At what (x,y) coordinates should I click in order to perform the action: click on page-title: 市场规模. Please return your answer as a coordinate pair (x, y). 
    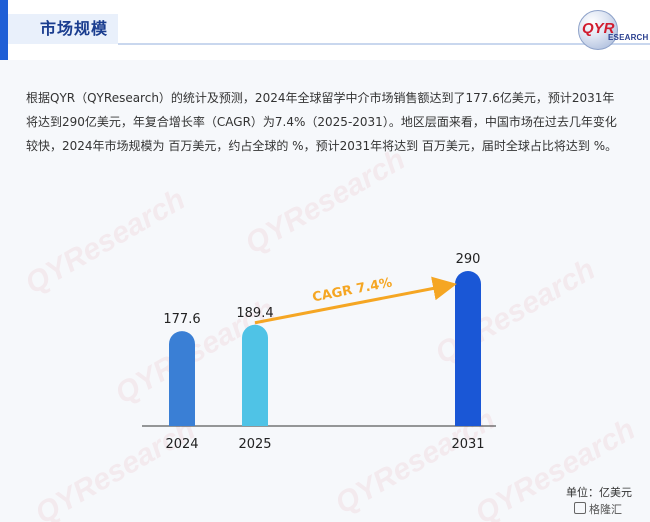
    Looking at the image, I should click on (74, 28).